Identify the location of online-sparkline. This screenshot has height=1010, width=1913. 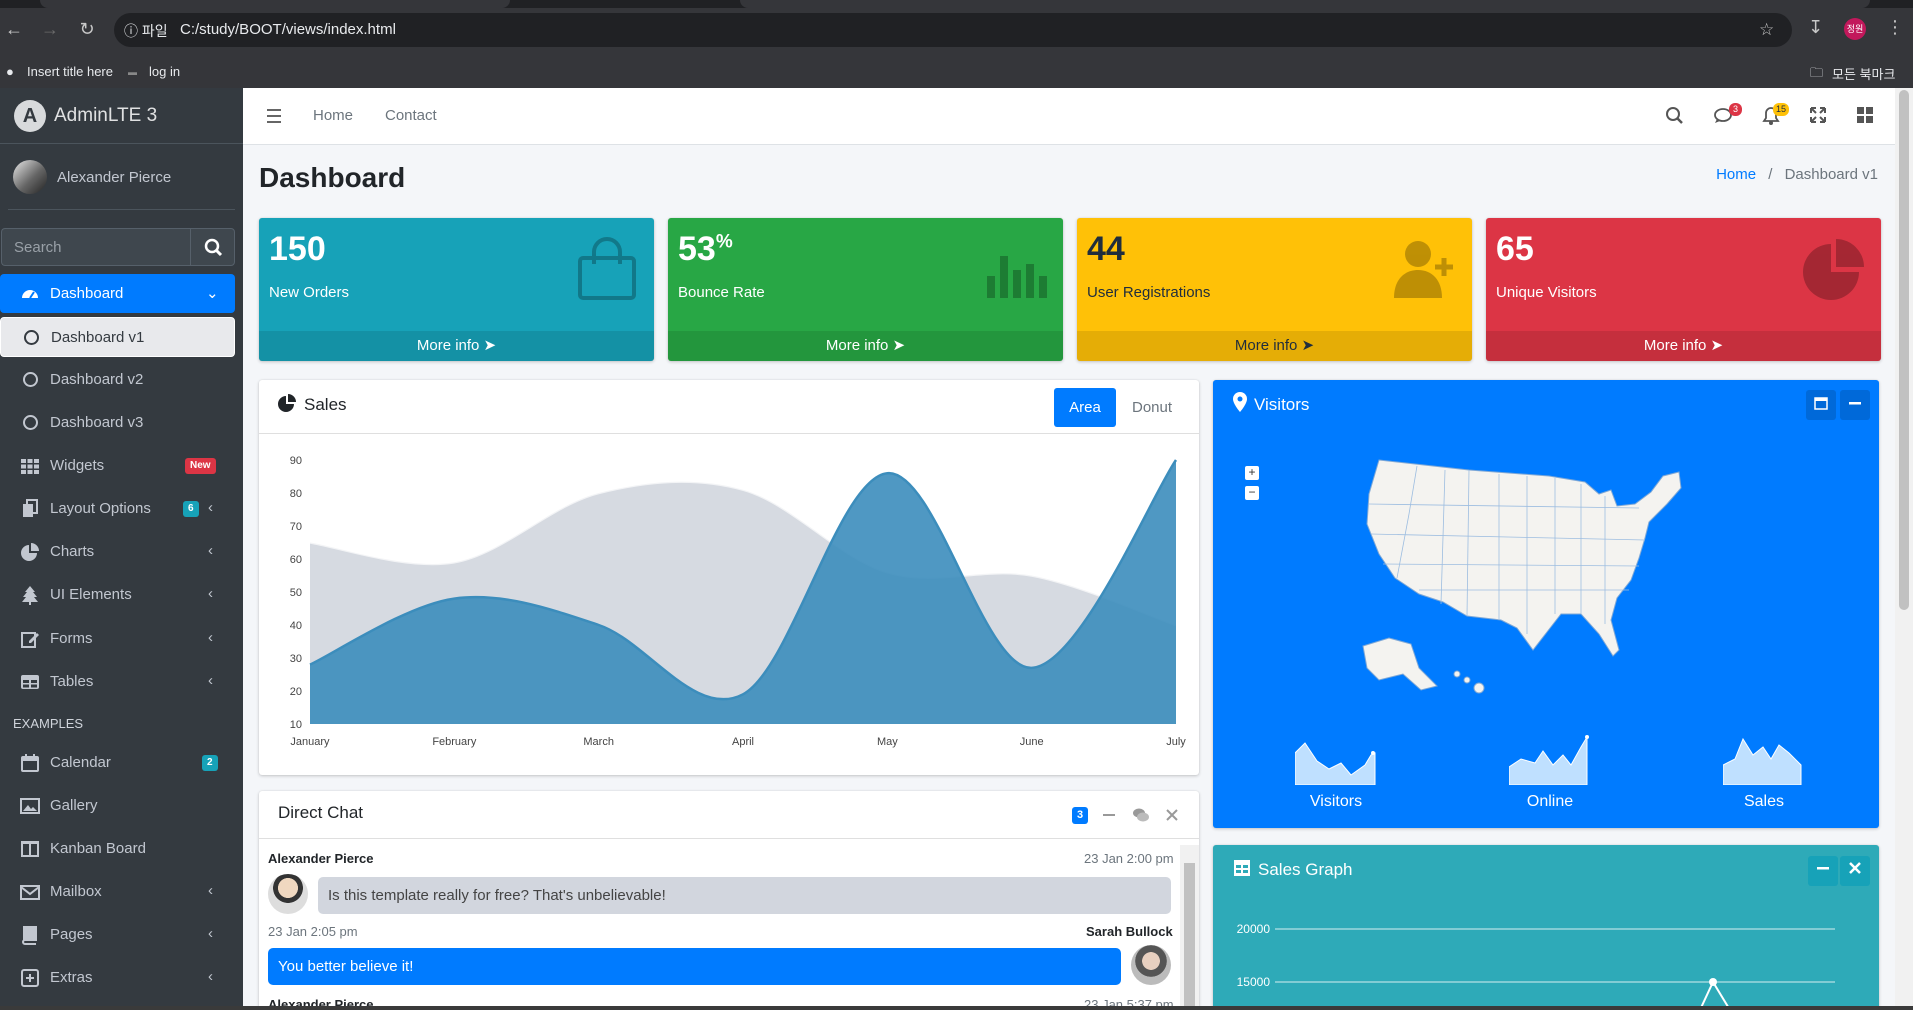
(1550, 760).